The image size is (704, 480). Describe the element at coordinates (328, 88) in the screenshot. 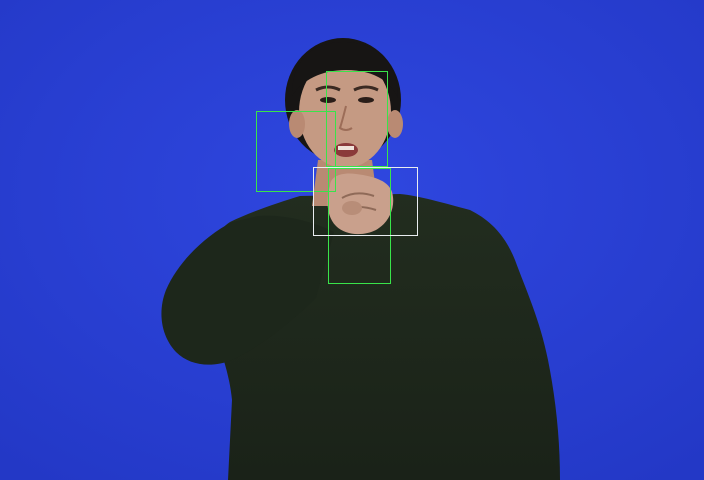

I see `left-brow` at that location.